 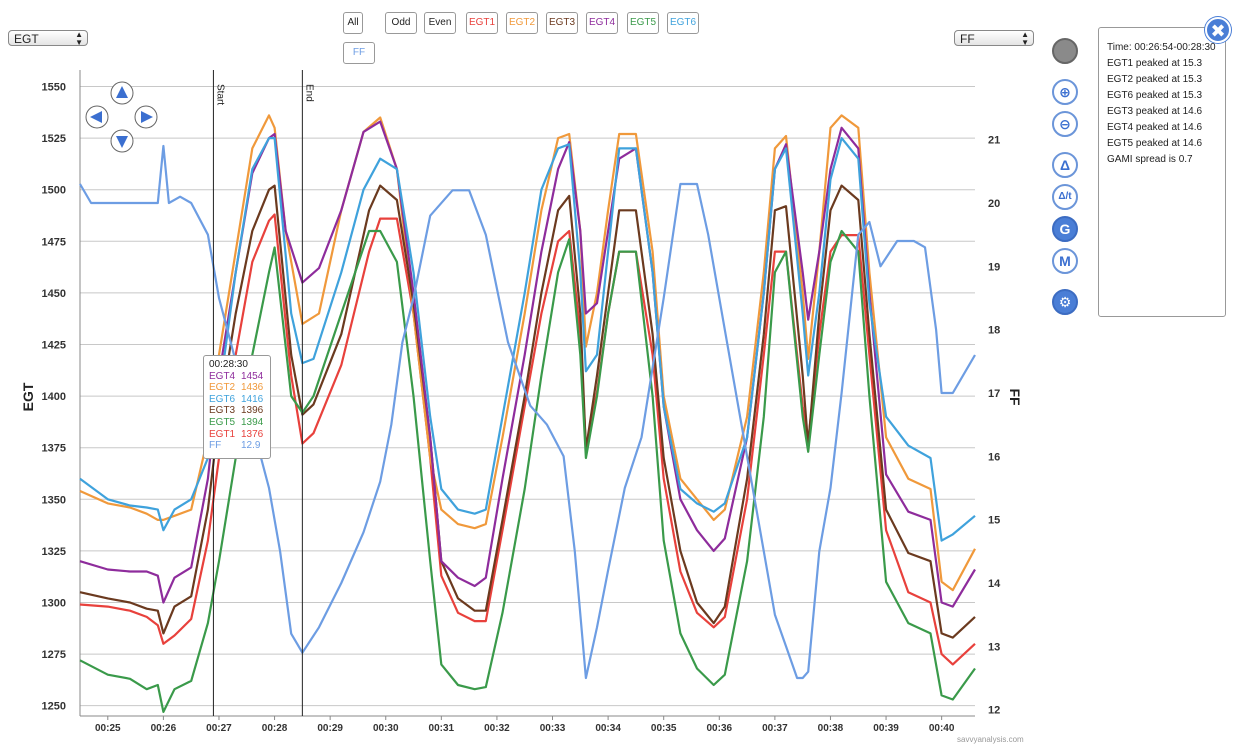 What do you see at coordinates (1065, 165) in the screenshot?
I see `delta-icon: Δ` at bounding box center [1065, 165].